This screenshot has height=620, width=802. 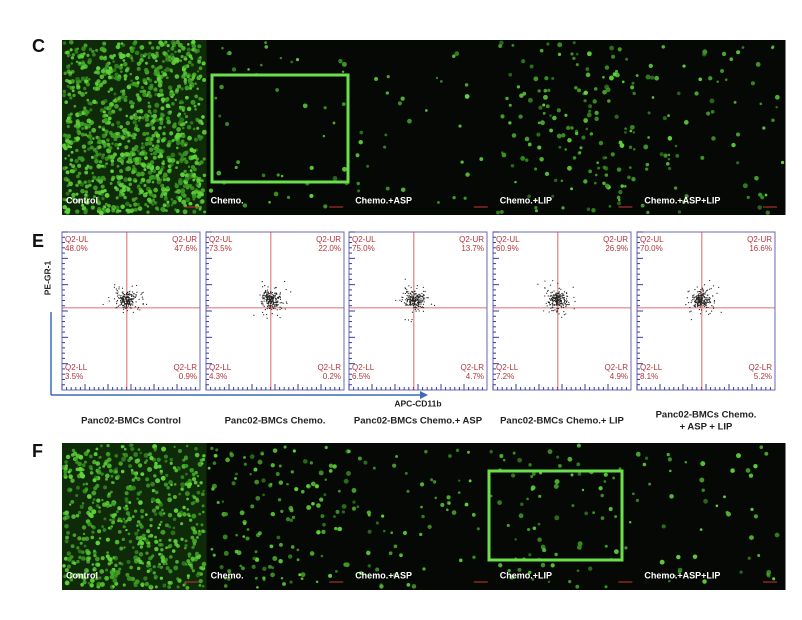 What do you see at coordinates (507, 248) in the screenshot?
I see `quadrant-value: 60.9%` at bounding box center [507, 248].